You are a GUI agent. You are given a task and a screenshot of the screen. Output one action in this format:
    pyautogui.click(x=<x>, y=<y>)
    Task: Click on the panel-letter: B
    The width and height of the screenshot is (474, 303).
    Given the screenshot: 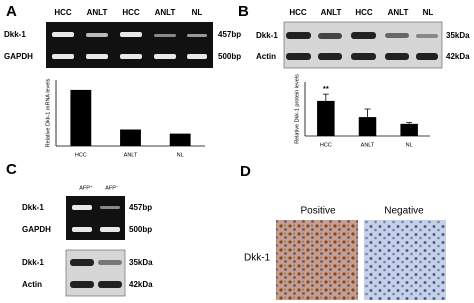 What is the action you would take?
    pyautogui.click(x=243, y=11)
    